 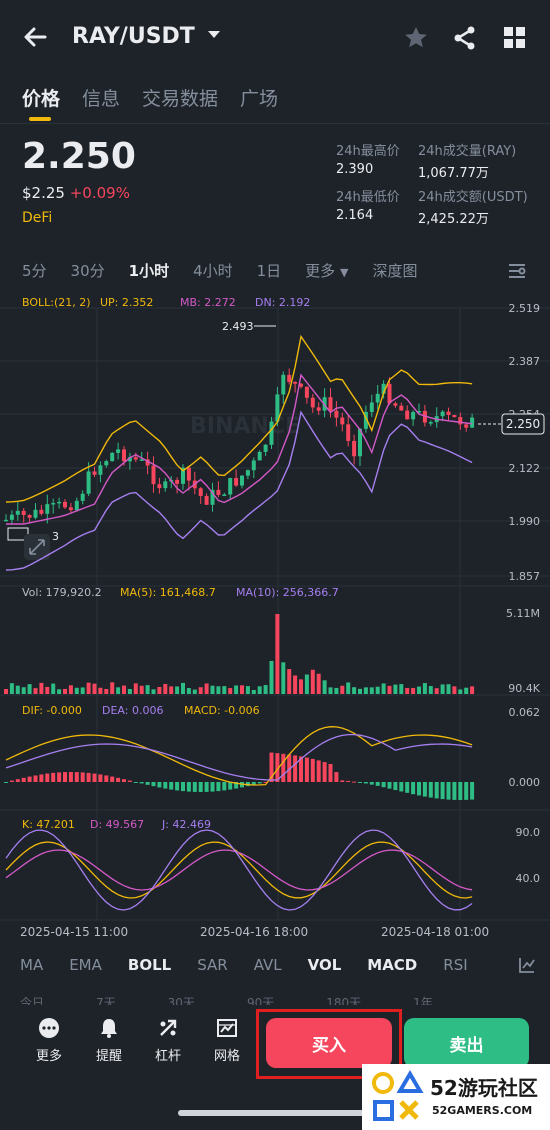 I want to click on tab-info: 信息, so click(x=101, y=99).